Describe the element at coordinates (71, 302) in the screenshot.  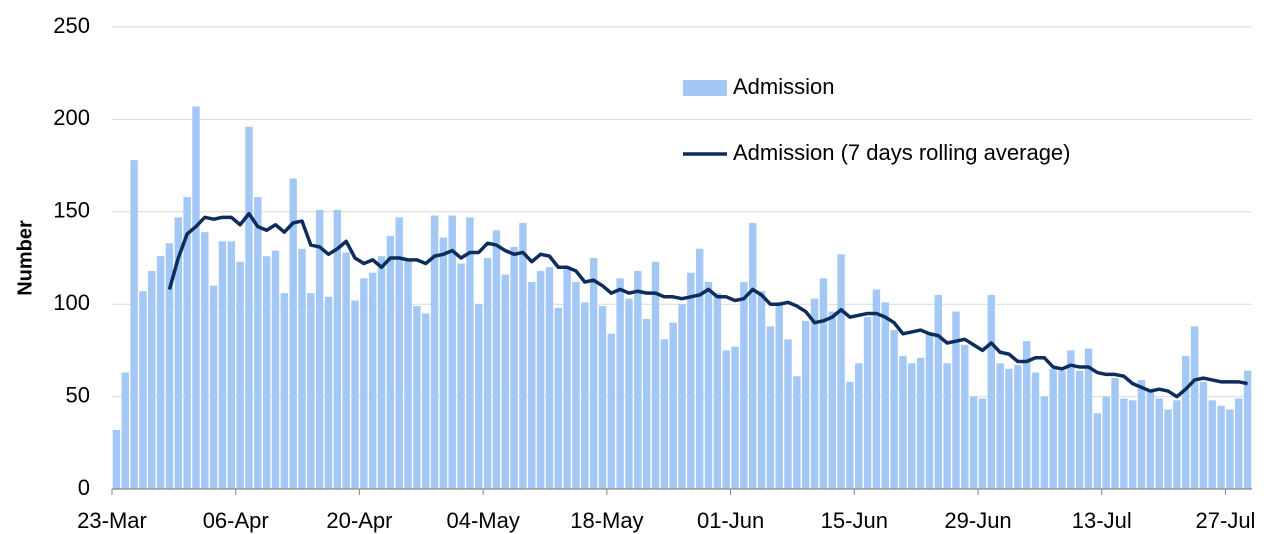
I see `y-tick-label: 100` at that location.